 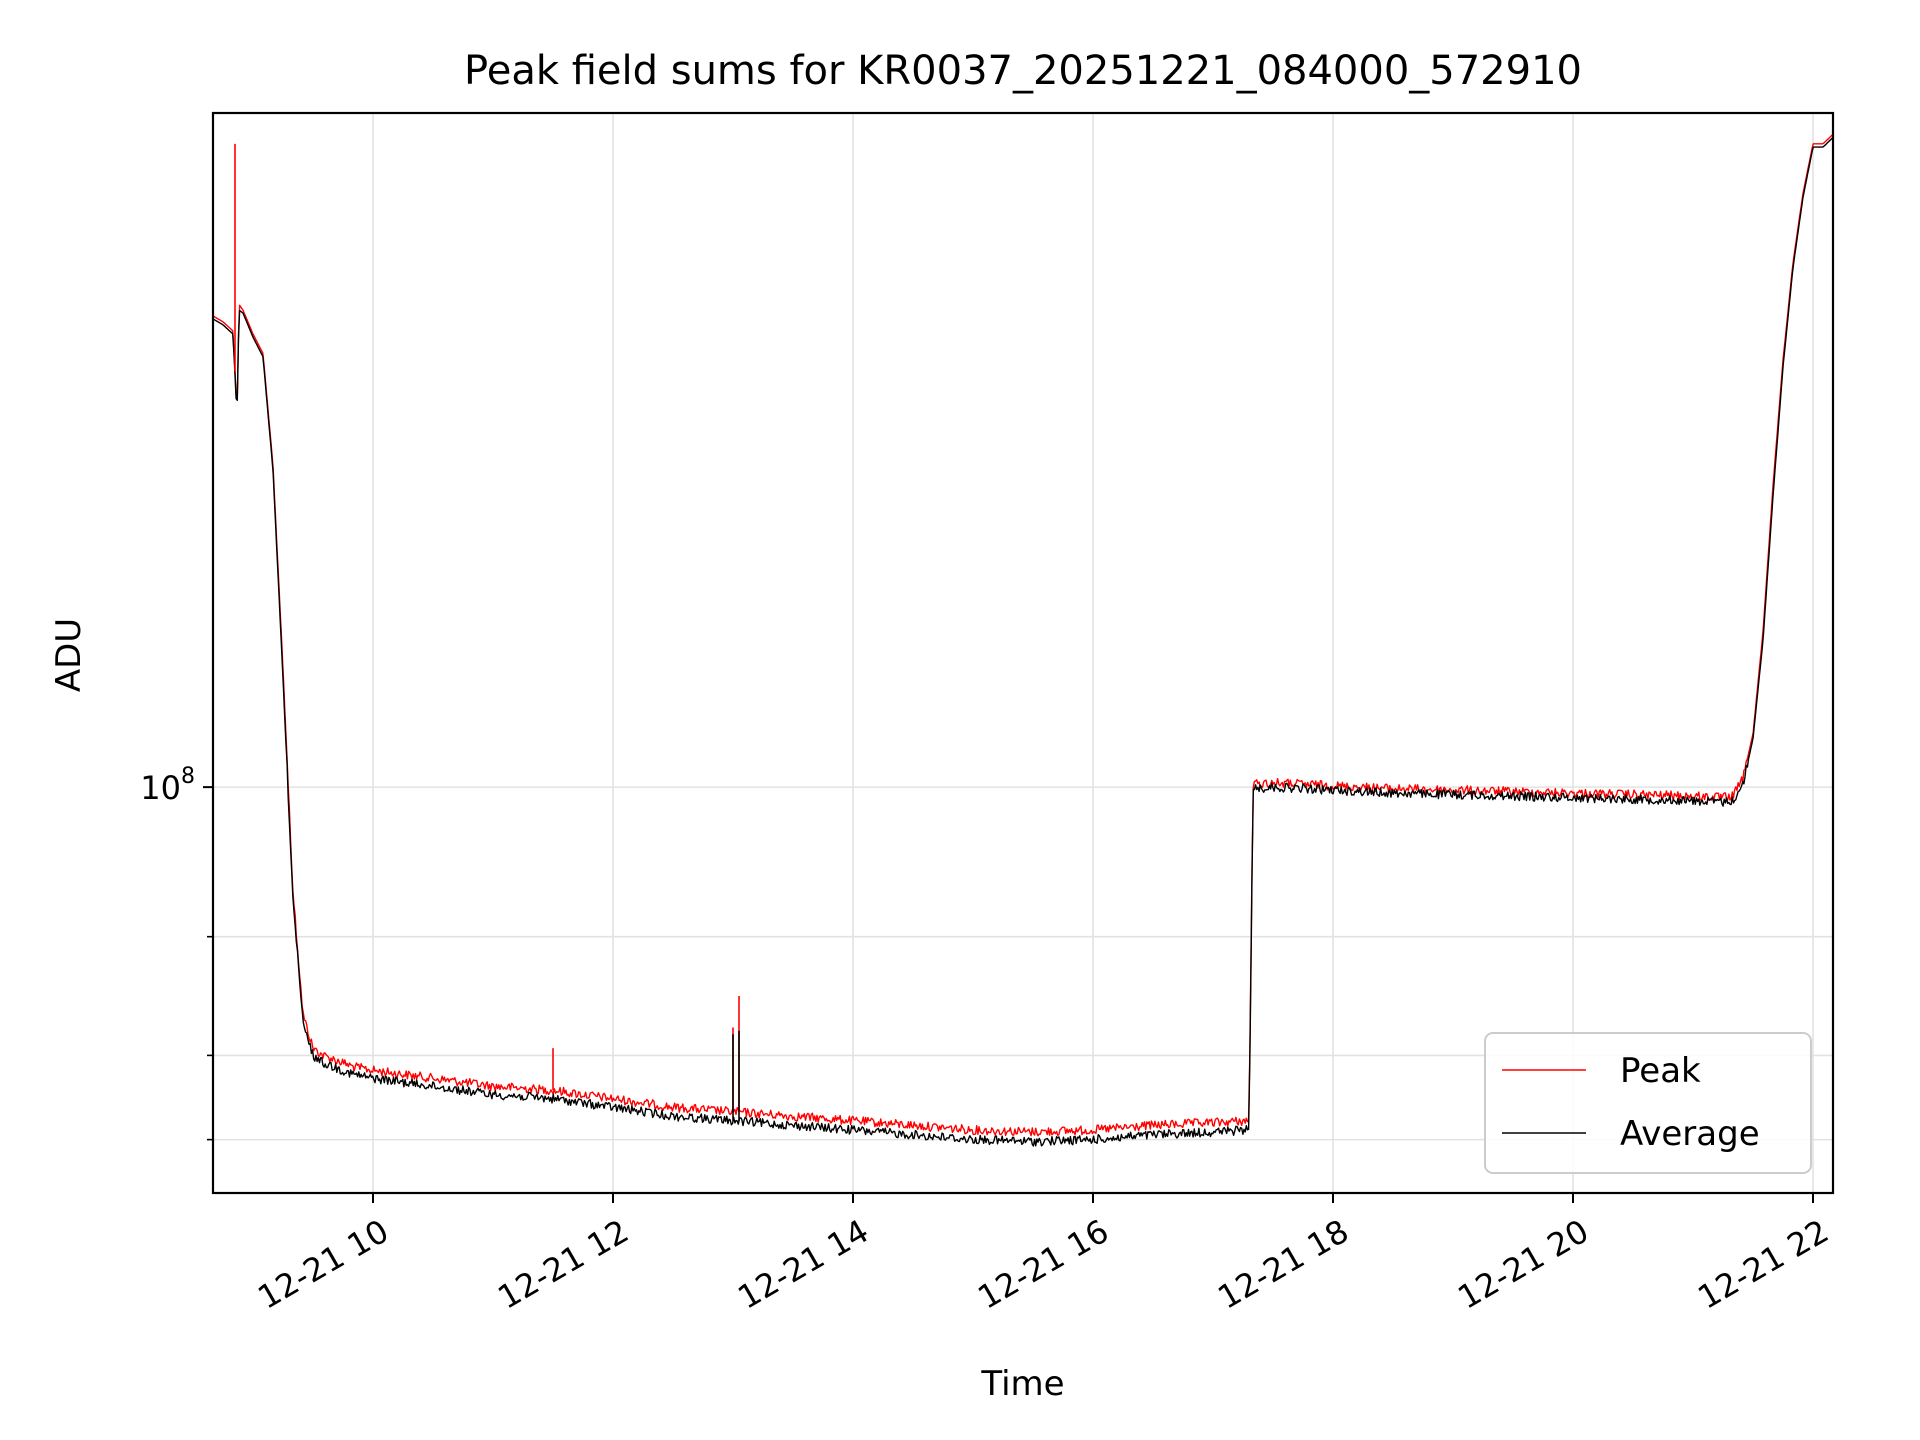 I want to click on y-tick-label: 108, so click(x=167, y=785).